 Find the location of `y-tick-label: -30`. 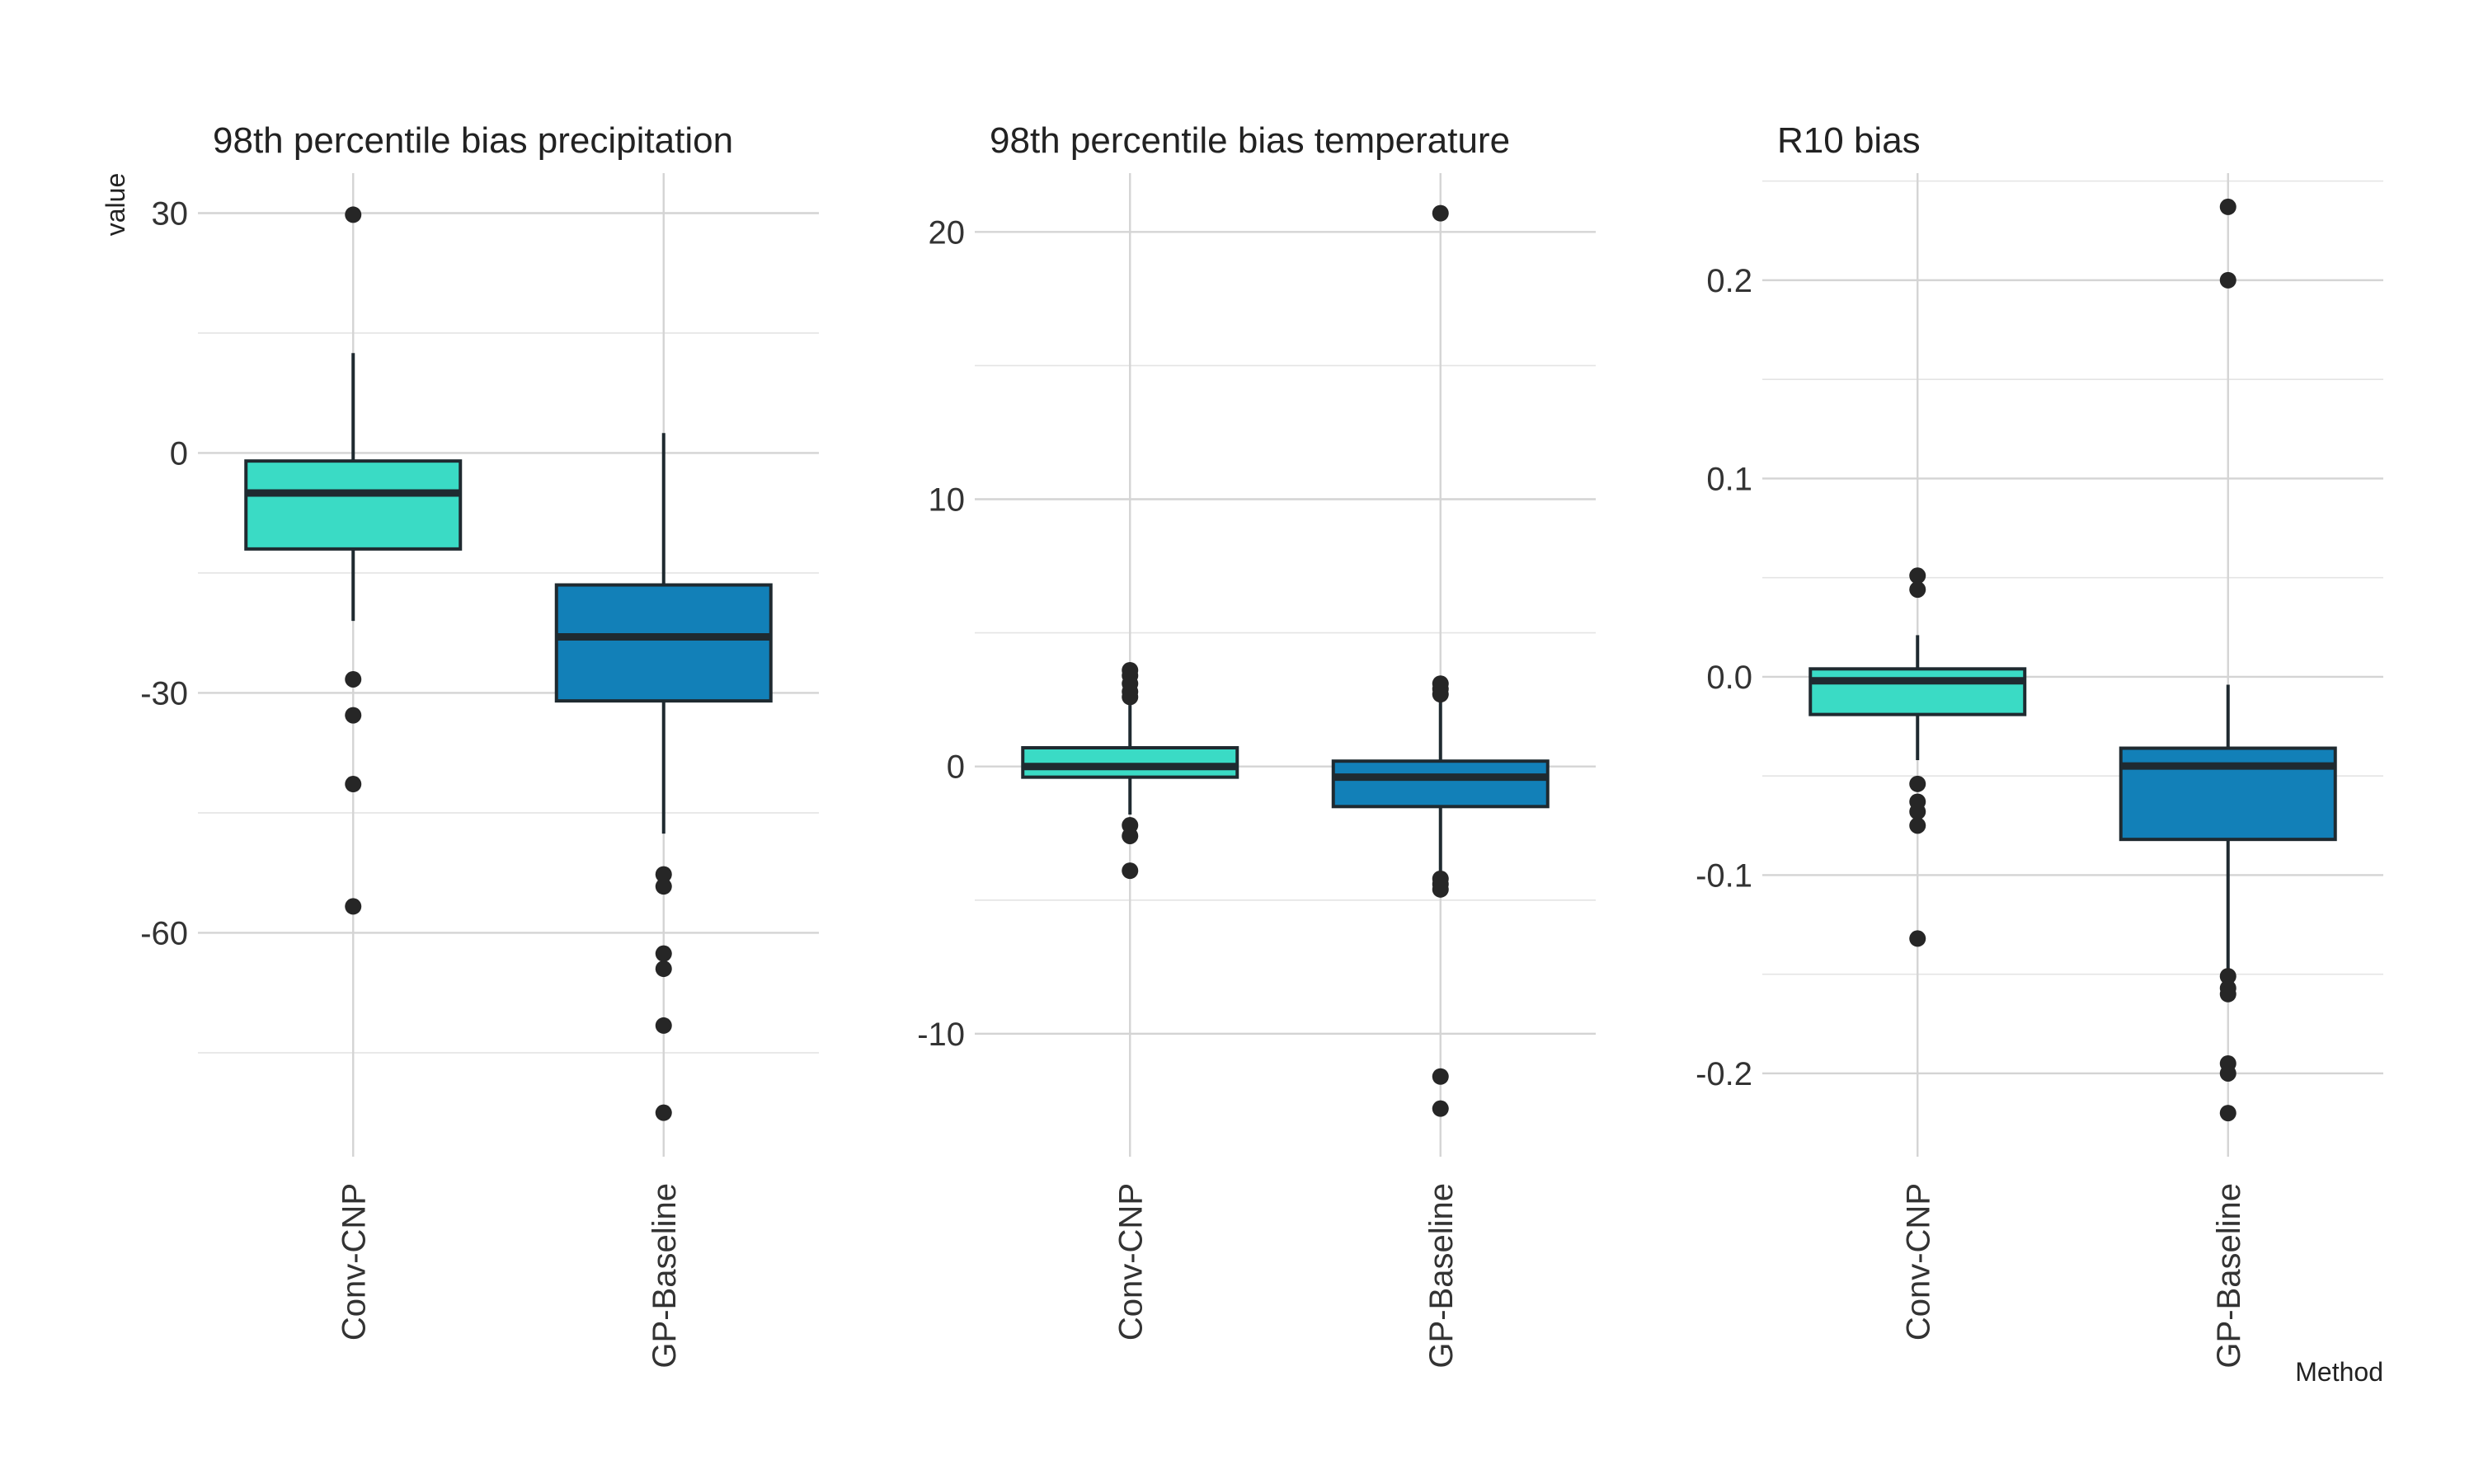

y-tick-label: -30 is located at coordinates (164, 693).